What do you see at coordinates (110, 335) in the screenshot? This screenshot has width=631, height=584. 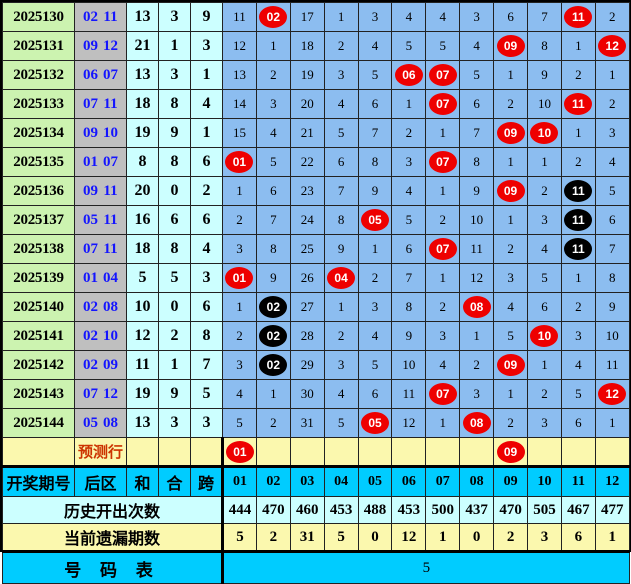 I see `back-zone-n2: 10` at bounding box center [110, 335].